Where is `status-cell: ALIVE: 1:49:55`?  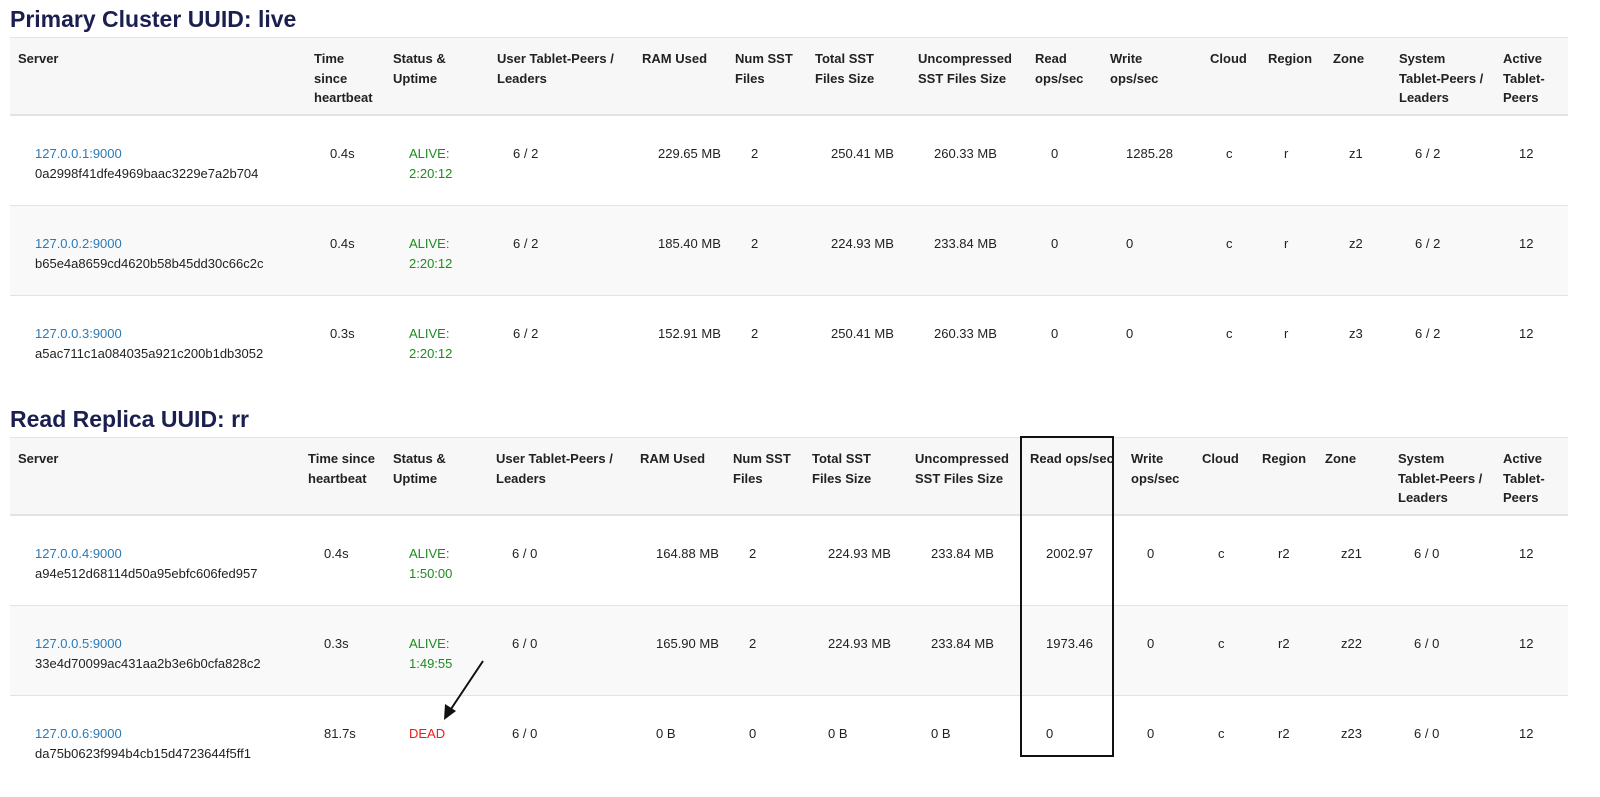 status-cell: ALIVE: 1:49:55 is located at coordinates (436, 650).